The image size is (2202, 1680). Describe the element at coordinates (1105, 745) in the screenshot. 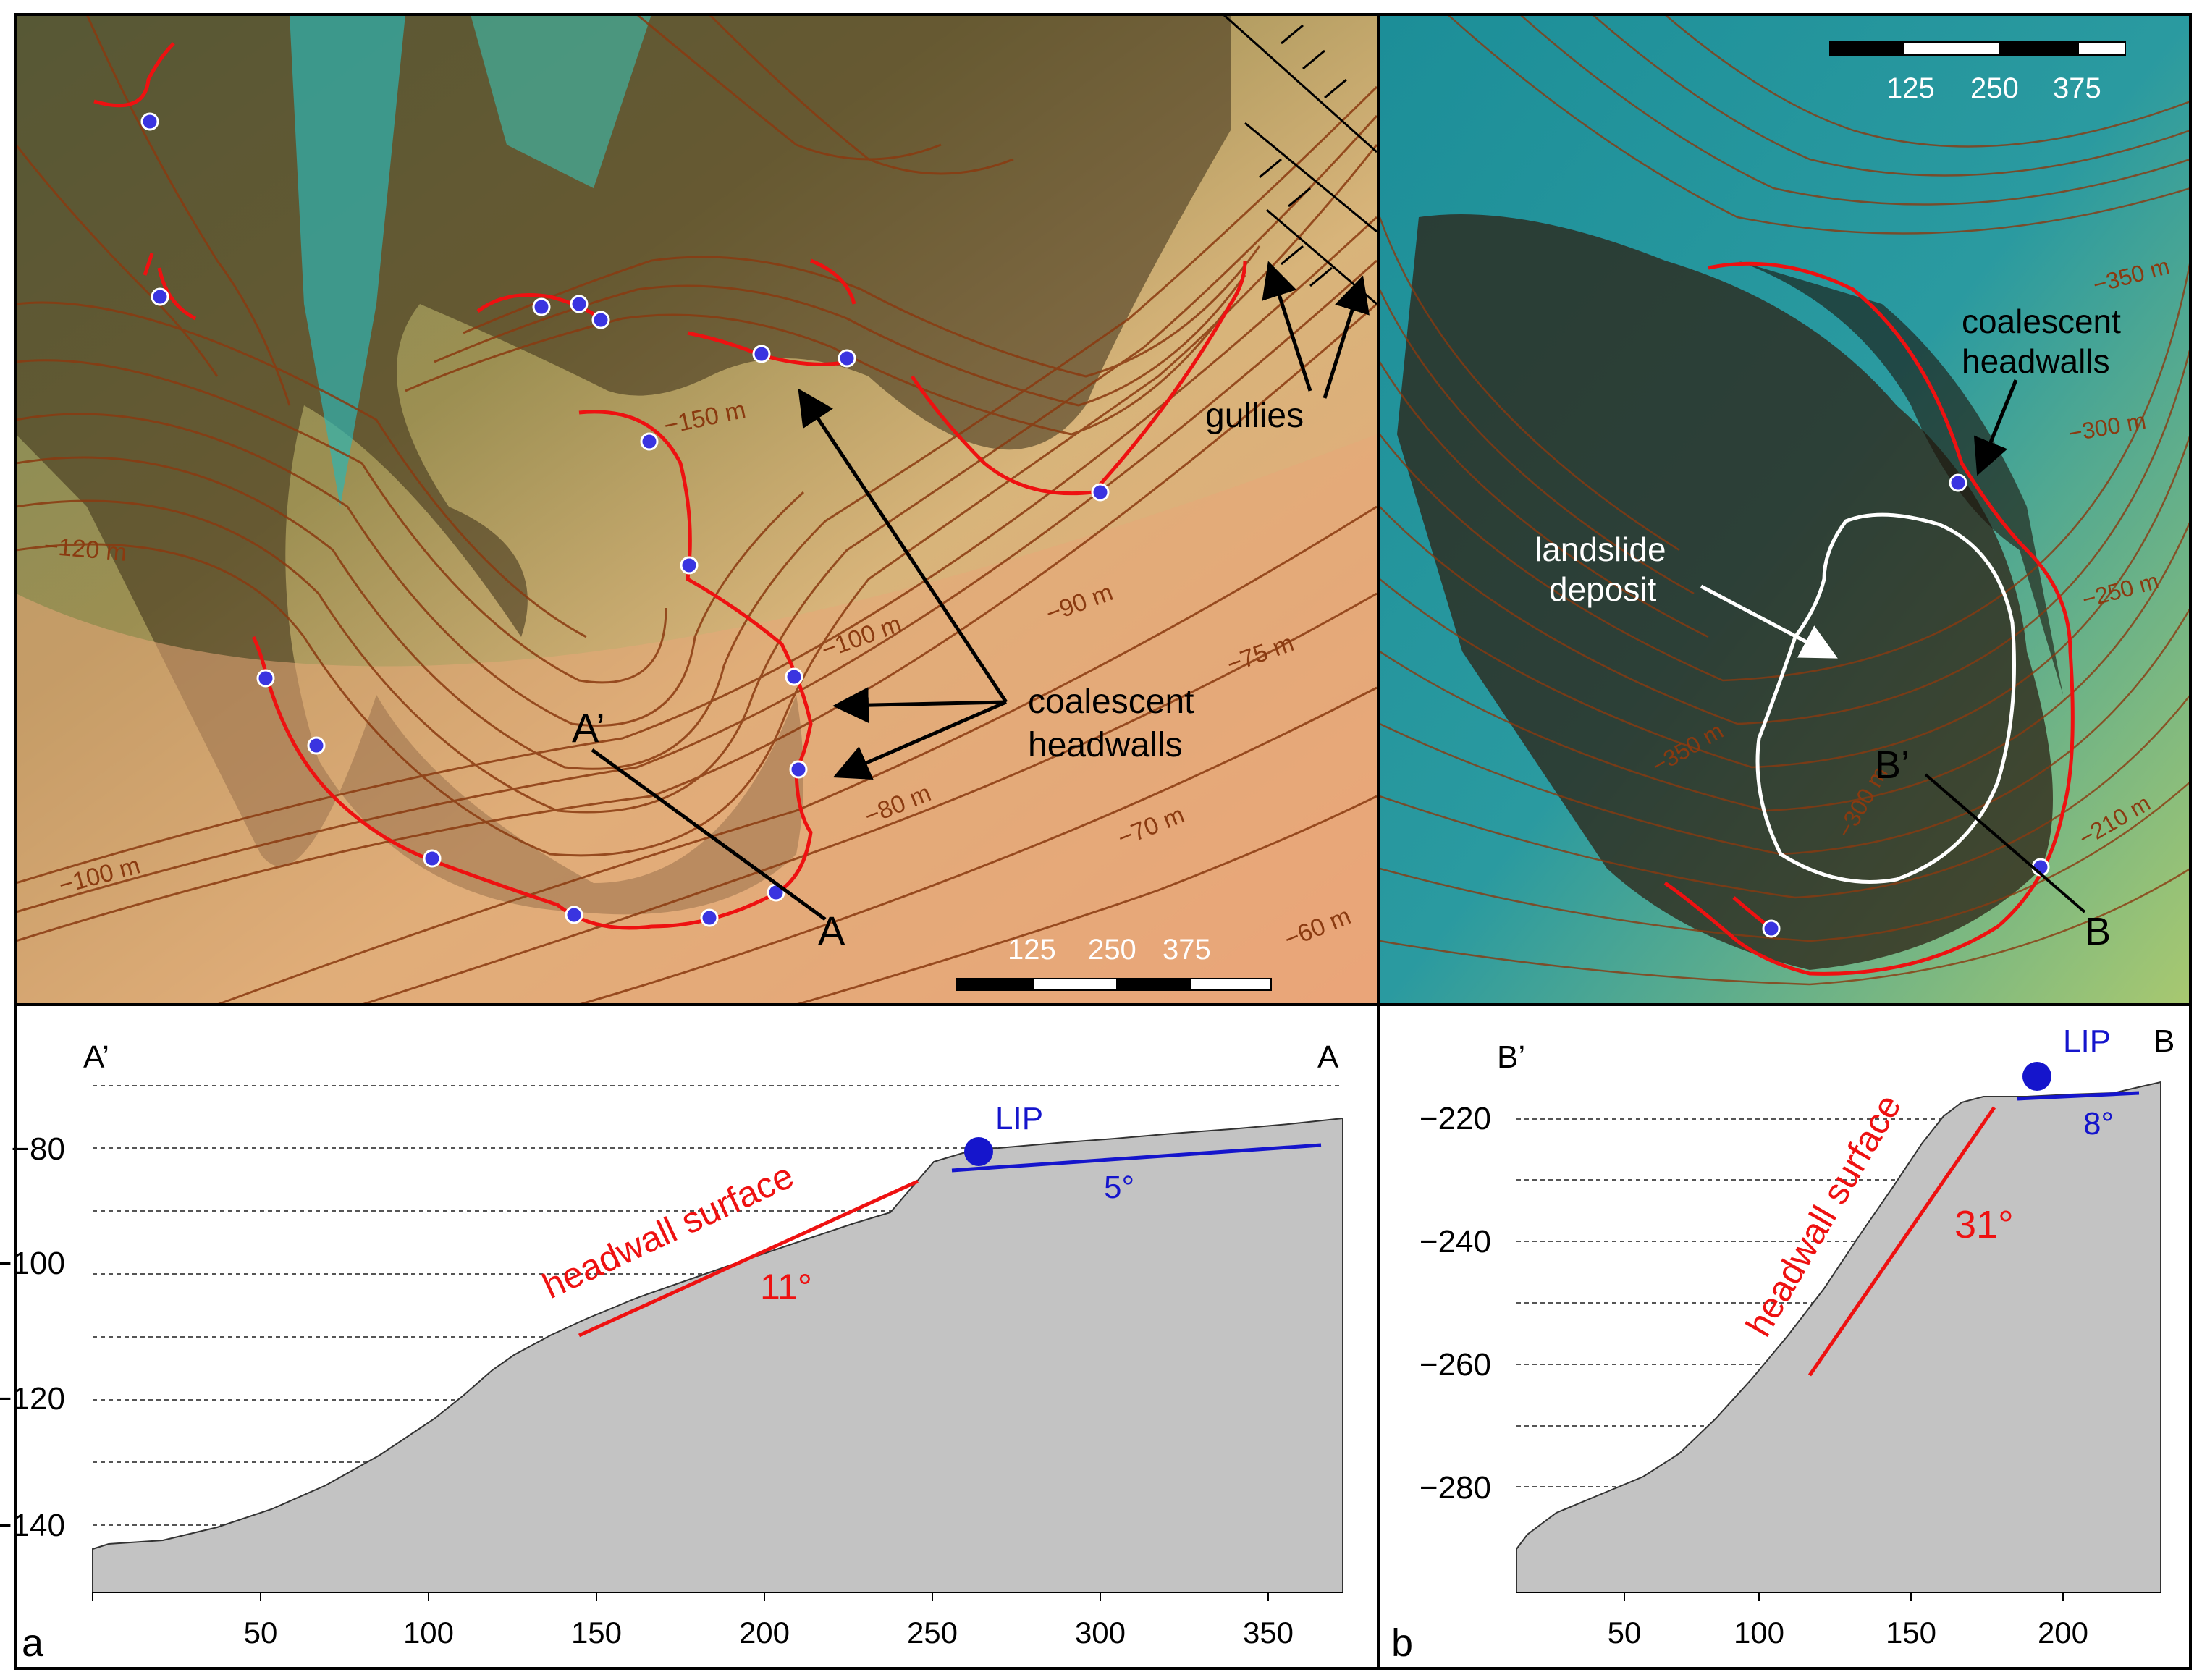

I see `coalescent-label-a-2: headwalls` at that location.